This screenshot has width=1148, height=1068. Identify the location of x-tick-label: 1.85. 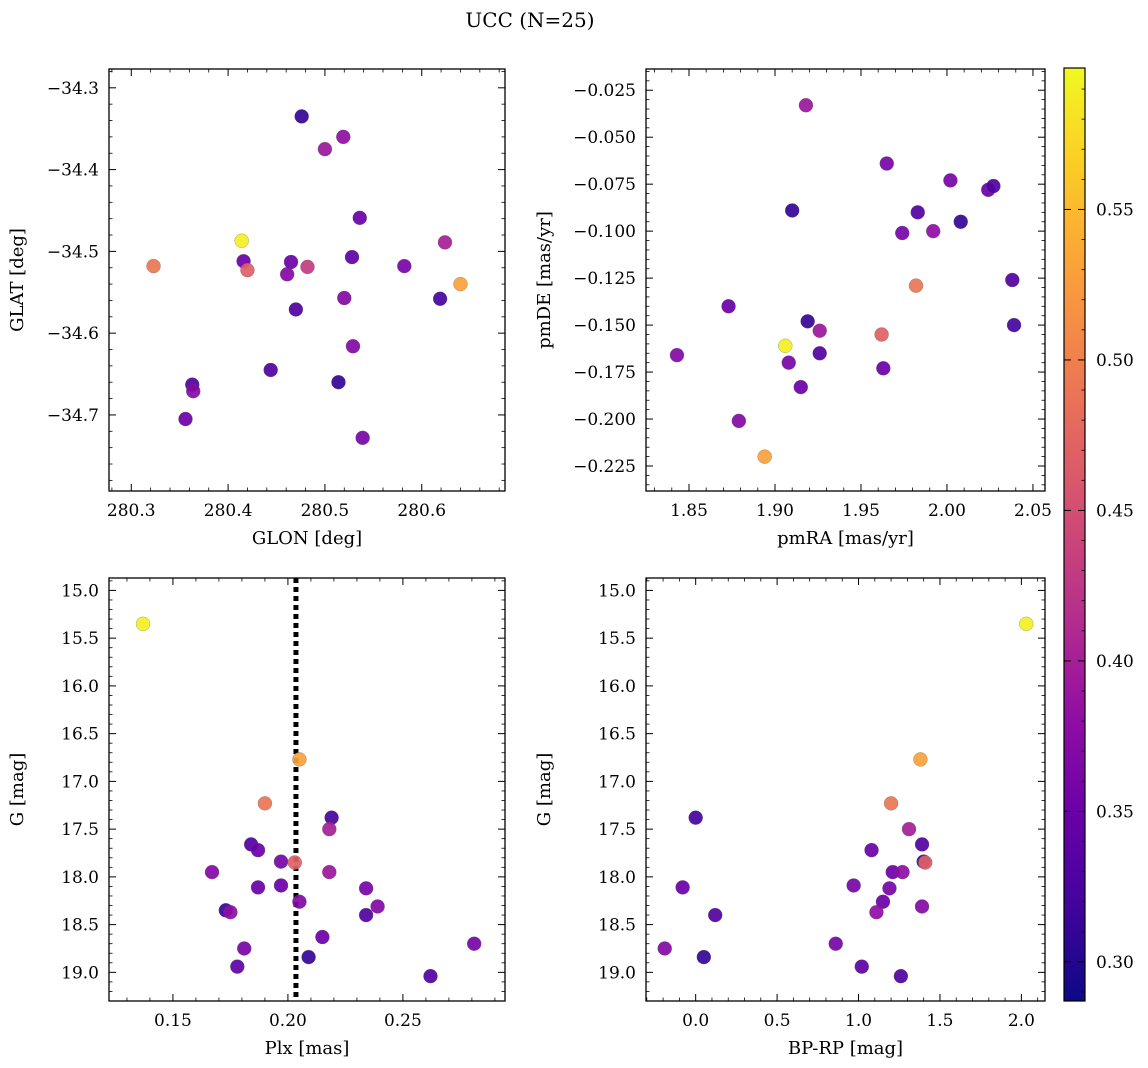
(689, 511).